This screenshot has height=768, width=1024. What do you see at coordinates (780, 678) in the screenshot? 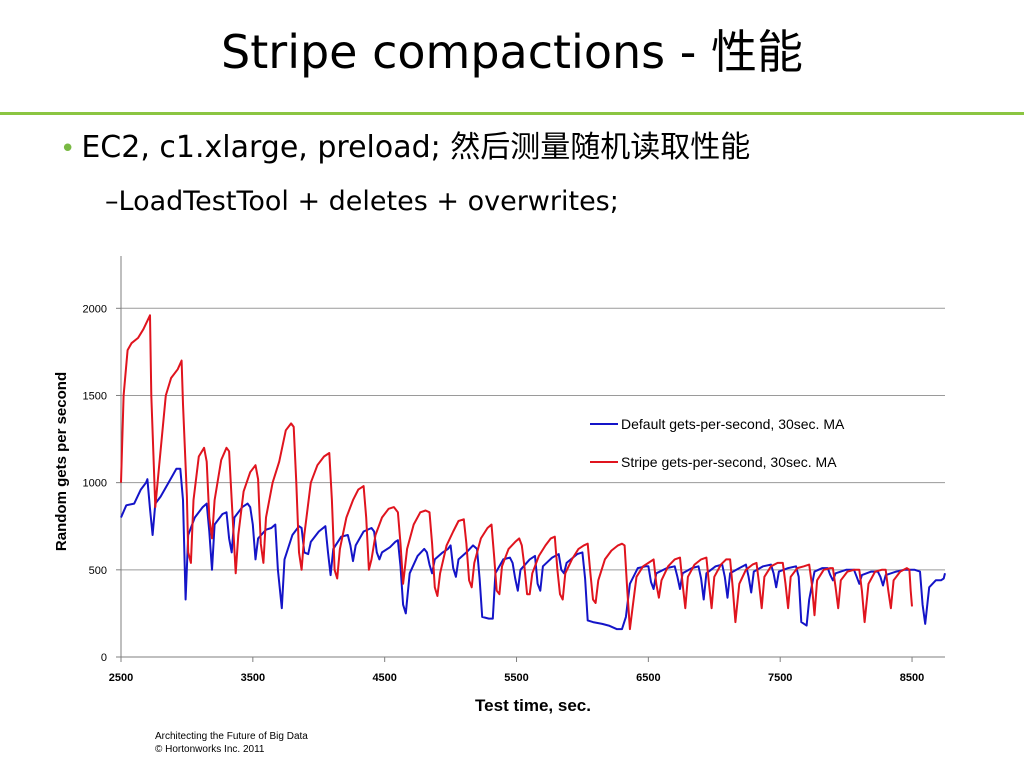
I see `x-tick-label: 7500` at bounding box center [780, 678].